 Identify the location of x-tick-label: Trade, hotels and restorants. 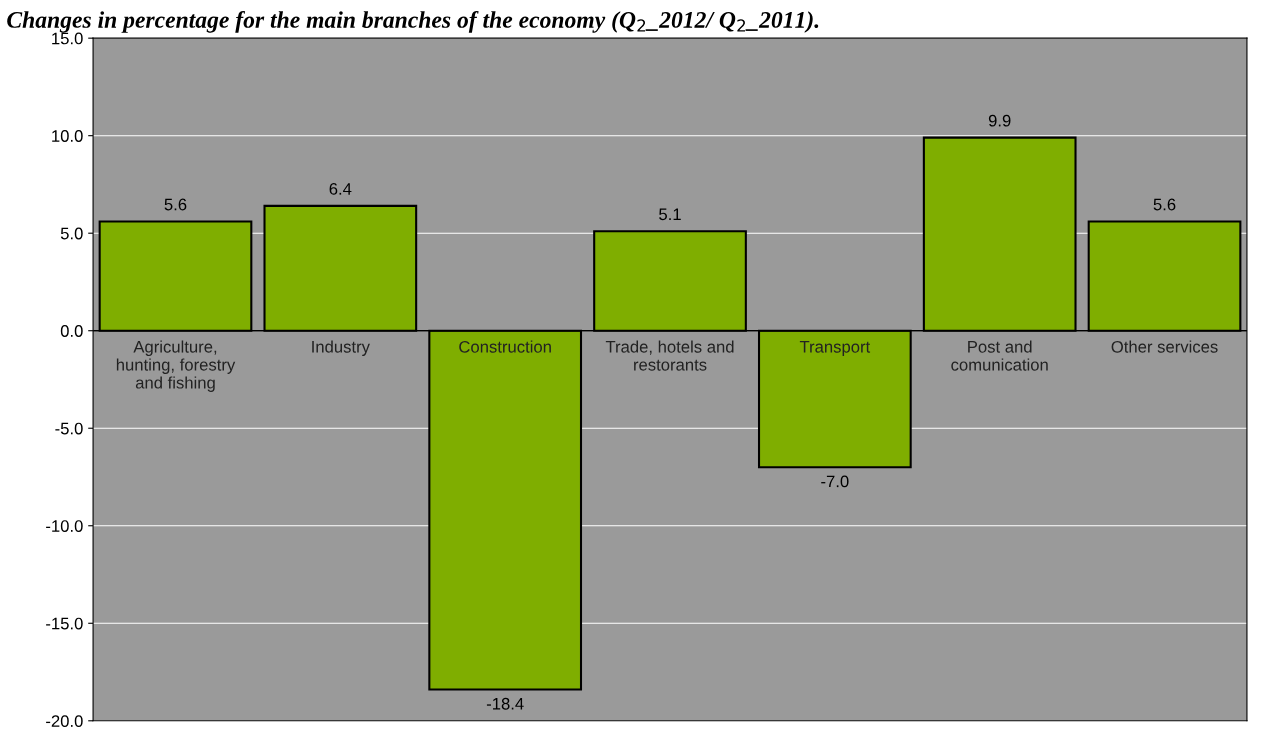
(669, 355).